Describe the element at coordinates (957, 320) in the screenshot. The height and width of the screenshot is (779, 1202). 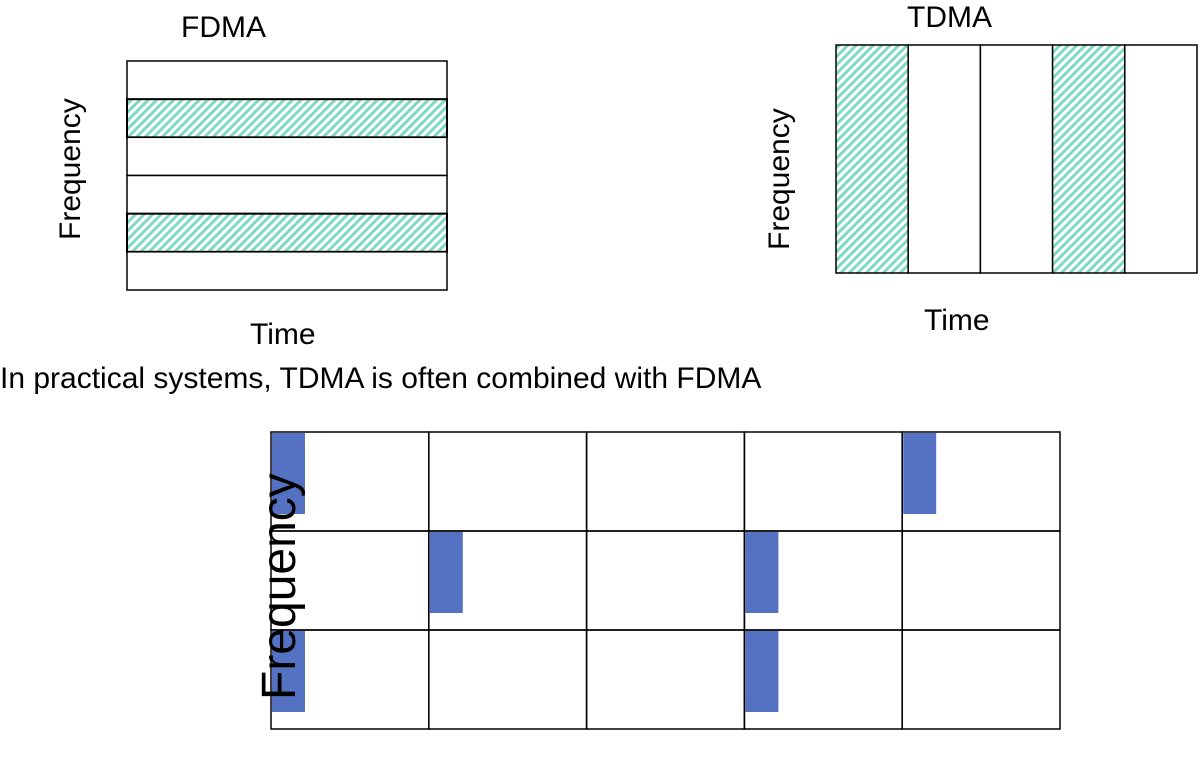
I see `tdma-xlabel: Time` at that location.